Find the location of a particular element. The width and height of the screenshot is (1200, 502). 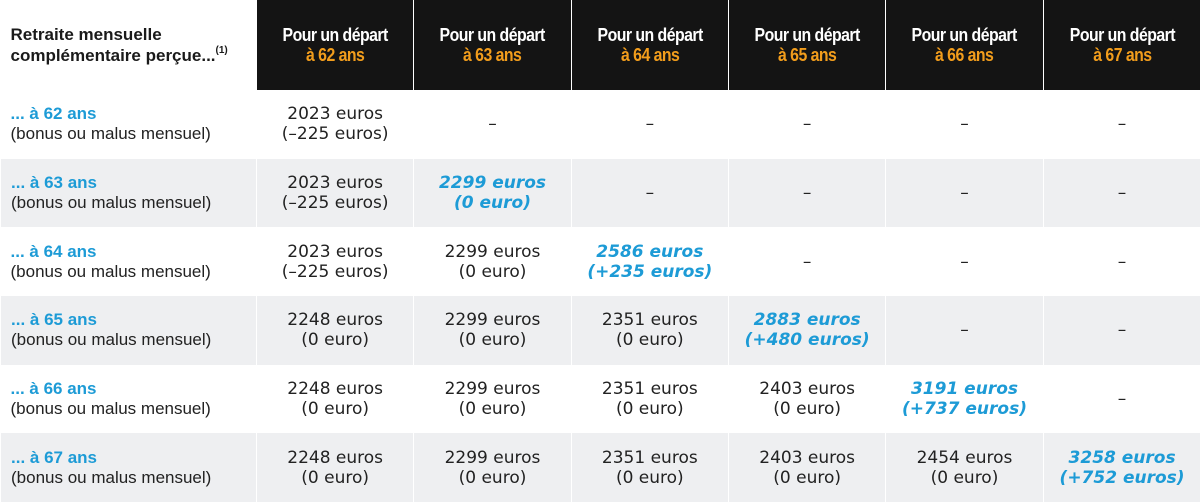

column-header-age: à 65 ans is located at coordinates (807, 55).